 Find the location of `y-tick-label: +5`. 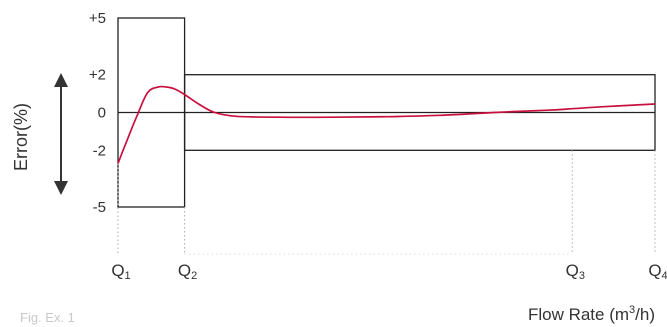

y-tick-label: +5 is located at coordinates (97, 18).